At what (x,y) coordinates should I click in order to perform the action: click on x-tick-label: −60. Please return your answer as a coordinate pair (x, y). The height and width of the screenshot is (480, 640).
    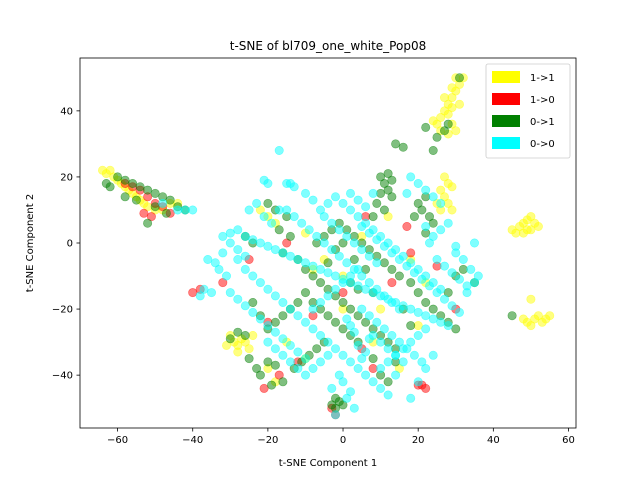
    Looking at the image, I should click on (117, 440).